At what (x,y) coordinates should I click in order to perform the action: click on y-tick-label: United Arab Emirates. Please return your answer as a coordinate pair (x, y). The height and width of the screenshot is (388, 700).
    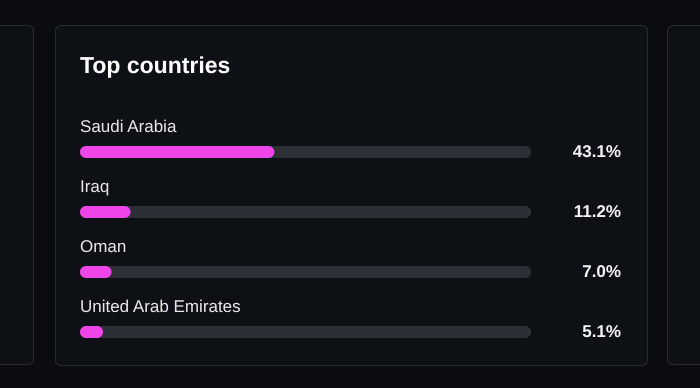
    Looking at the image, I should click on (160, 306).